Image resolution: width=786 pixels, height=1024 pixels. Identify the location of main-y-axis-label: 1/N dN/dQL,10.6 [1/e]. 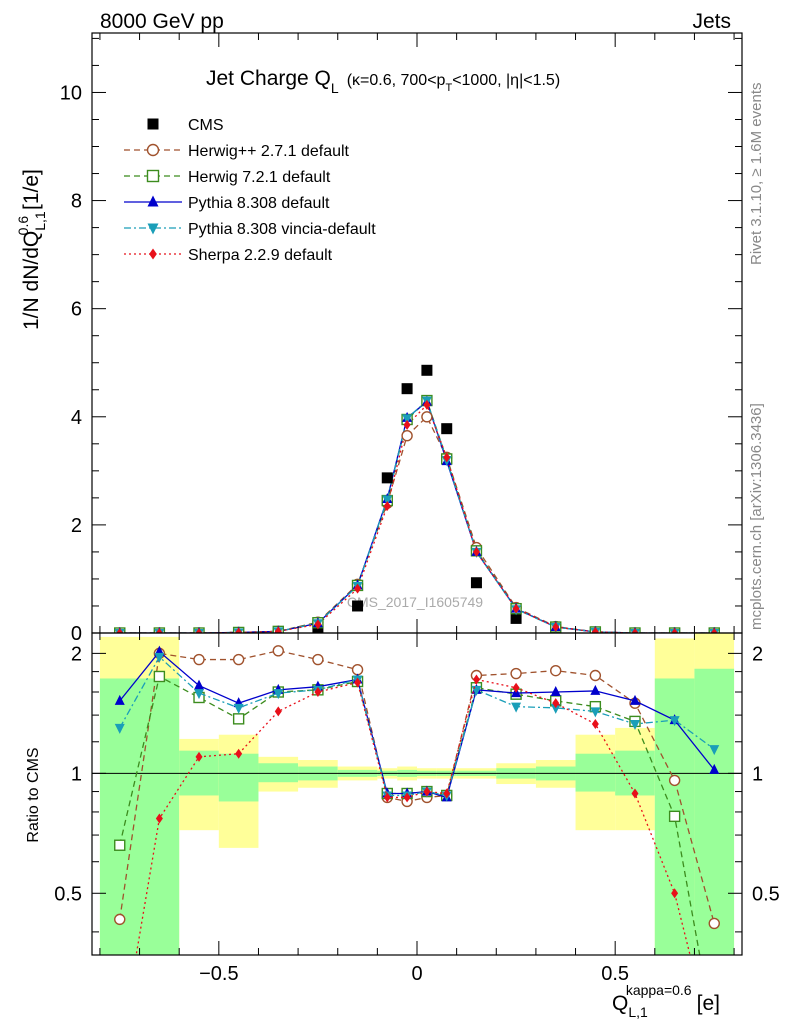
(31, 249).